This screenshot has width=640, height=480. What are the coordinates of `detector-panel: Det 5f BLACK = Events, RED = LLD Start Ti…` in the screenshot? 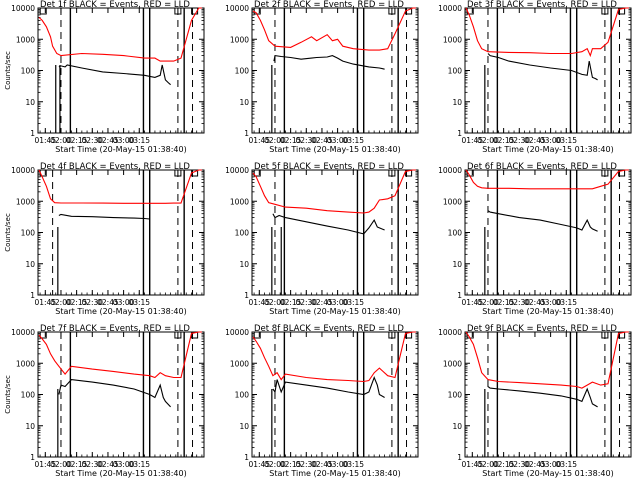 It's located at (322, 239).